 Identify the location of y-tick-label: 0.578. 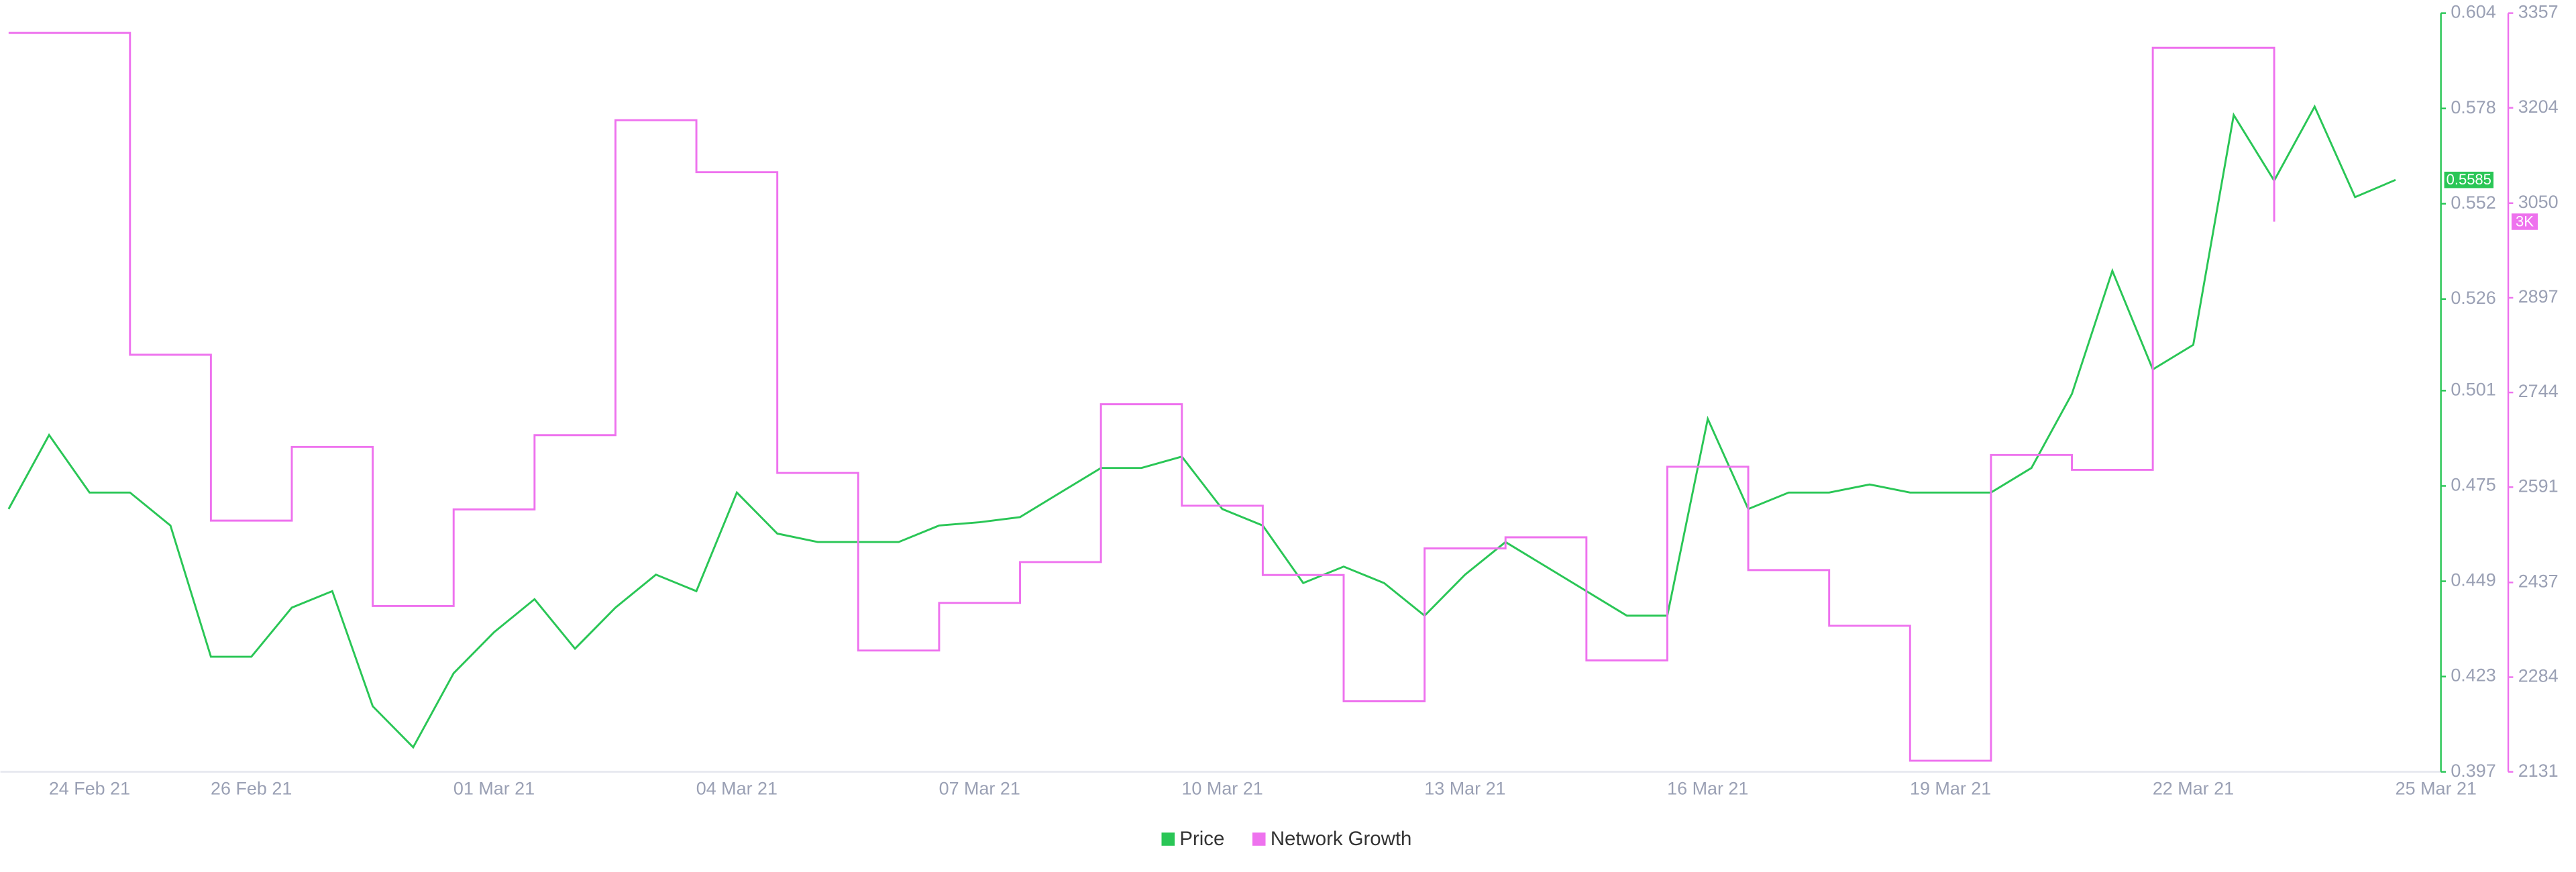
(2473, 107).